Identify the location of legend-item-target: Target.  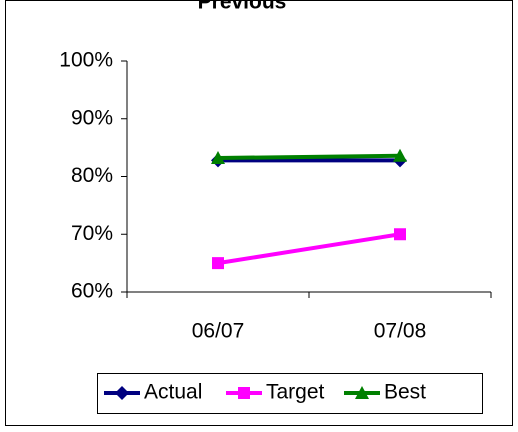
(275, 392).